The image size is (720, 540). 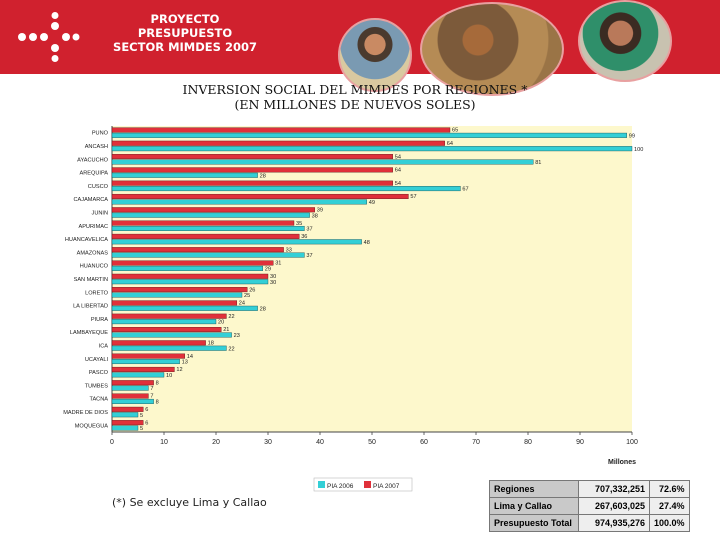 What do you see at coordinates (386, 486) in the screenshot?
I see `legend-label-2007: PIA 2007` at bounding box center [386, 486].